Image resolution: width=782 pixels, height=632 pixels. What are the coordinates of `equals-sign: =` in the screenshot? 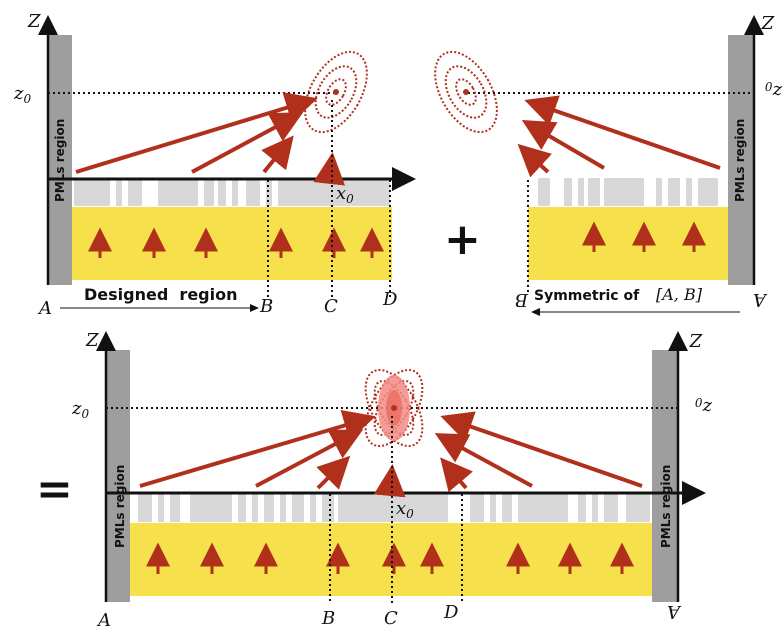 It's located at (54, 489).